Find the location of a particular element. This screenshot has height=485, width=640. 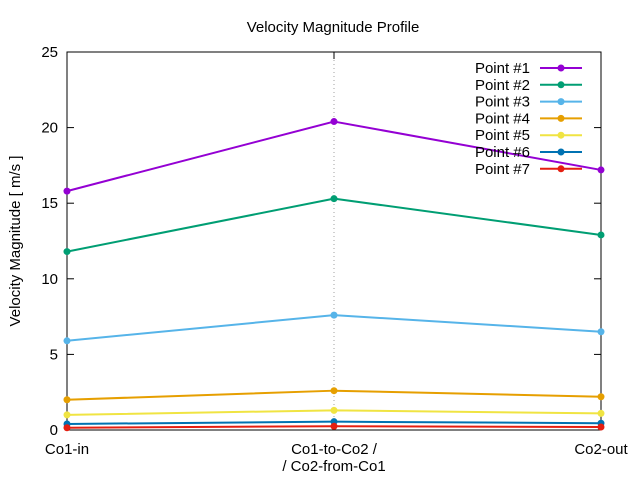

y-tick-label: 10 is located at coordinates (49, 279).